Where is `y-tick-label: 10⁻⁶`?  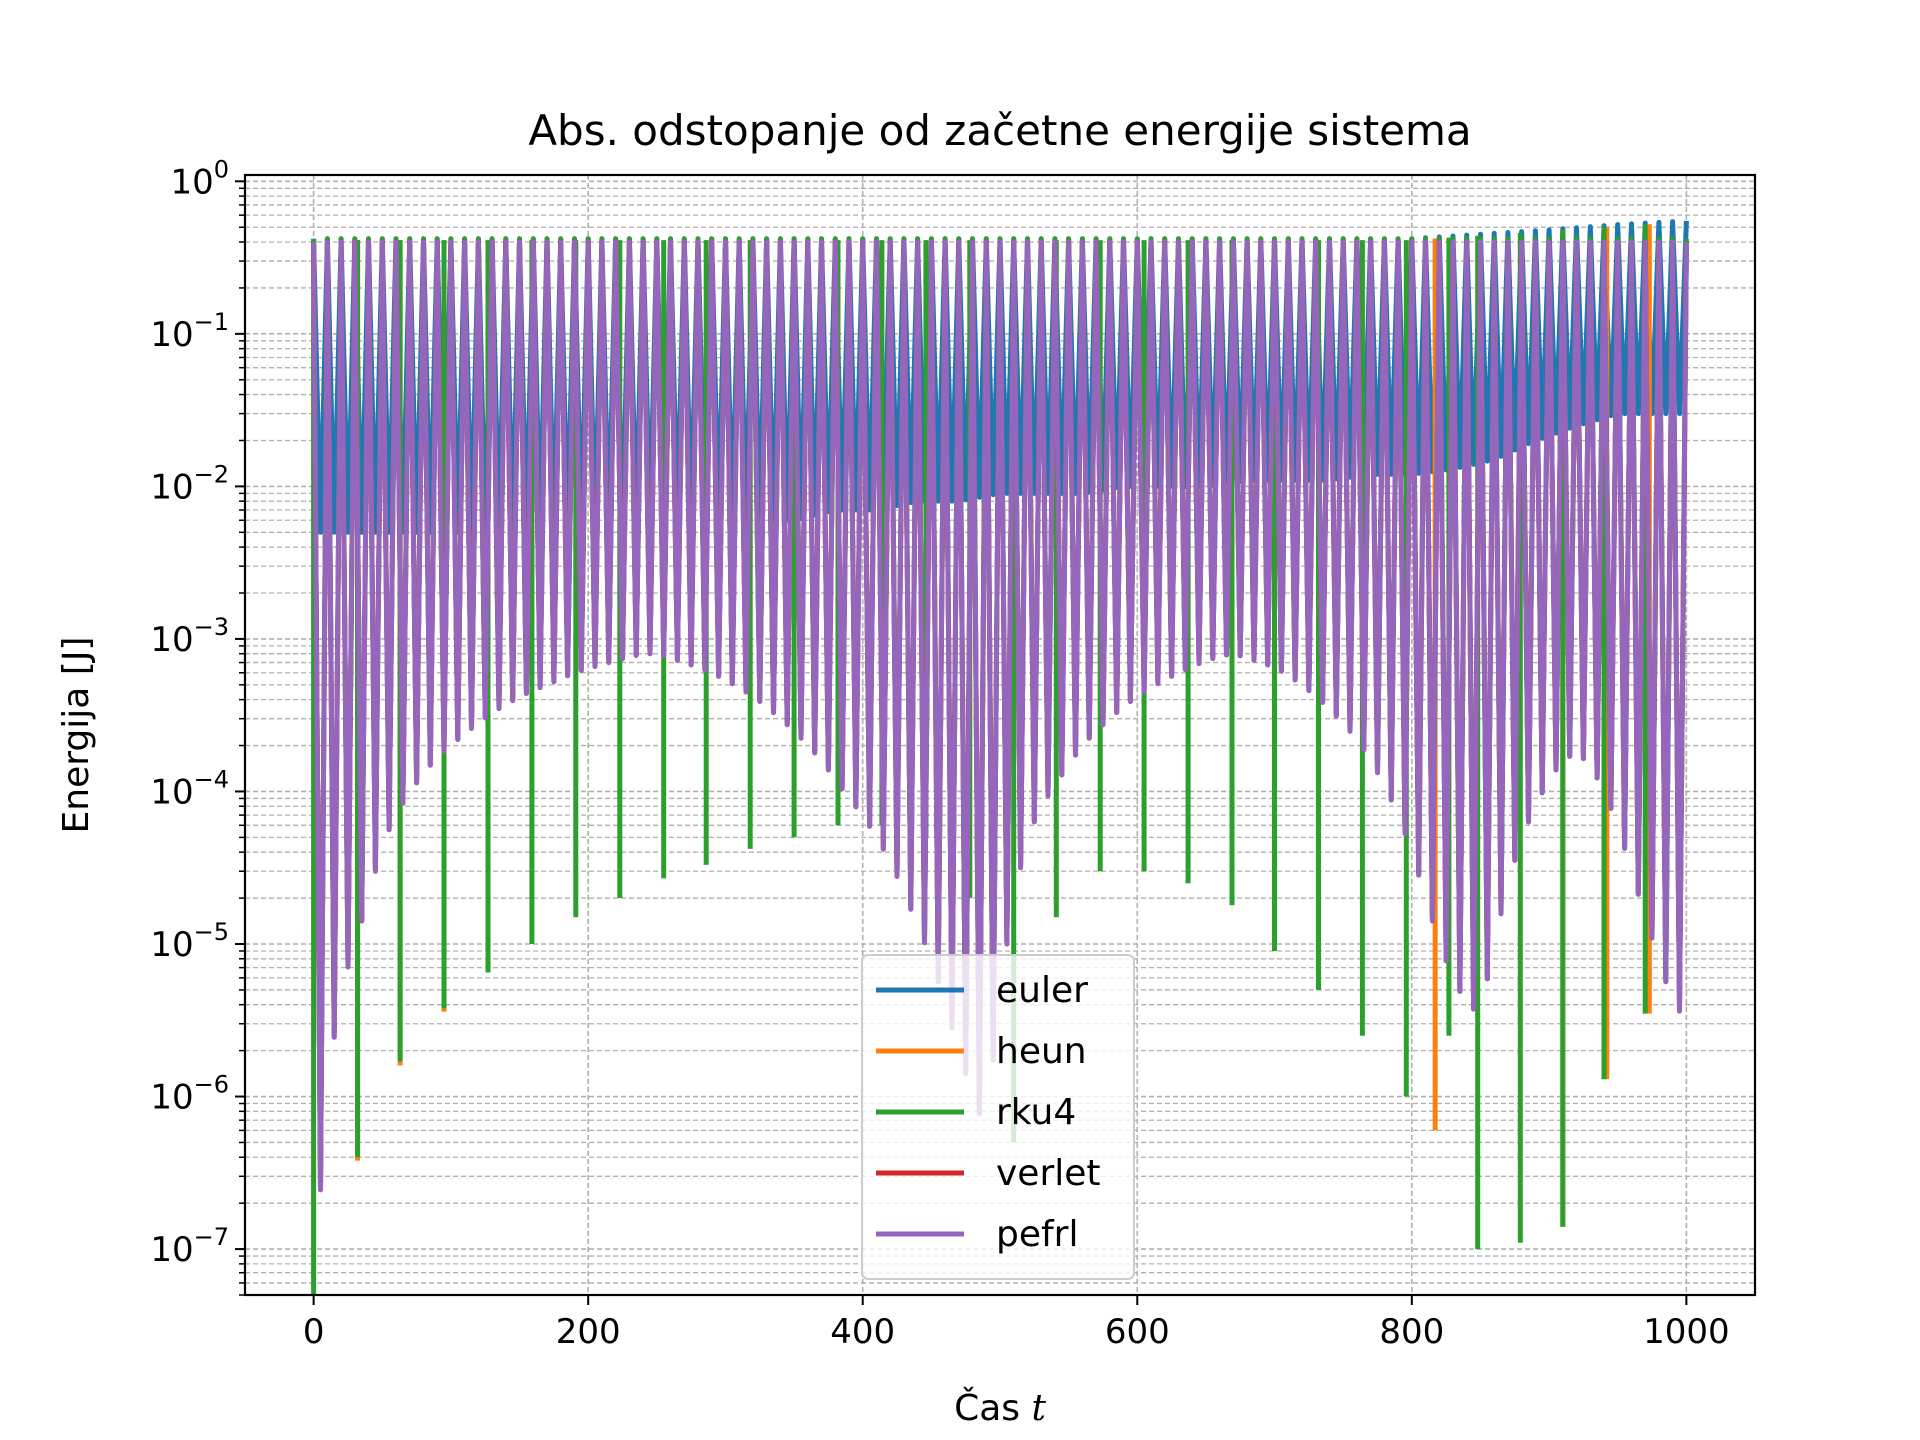
y-tick-label: 10⁻⁶ is located at coordinates (189, 1094).